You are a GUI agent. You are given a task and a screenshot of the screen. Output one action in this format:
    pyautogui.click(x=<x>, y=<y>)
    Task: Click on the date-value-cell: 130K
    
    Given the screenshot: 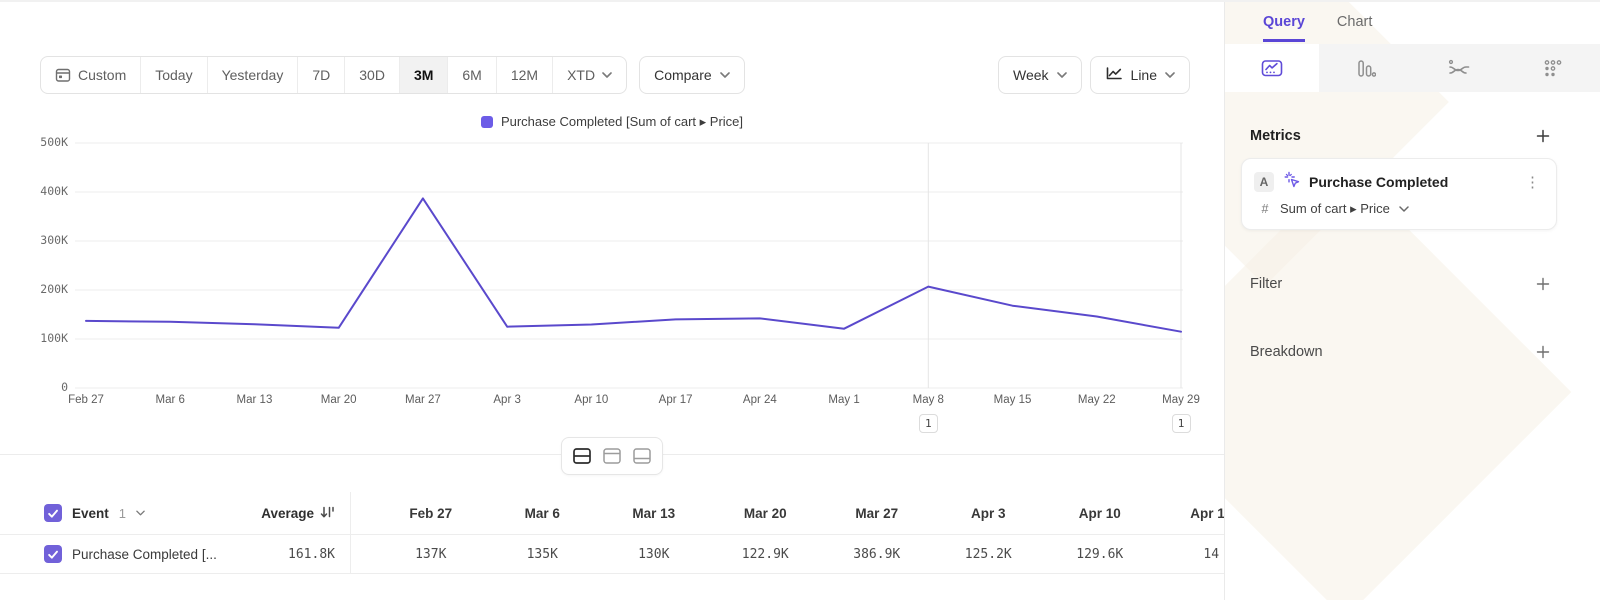 What is the action you would take?
    pyautogui.click(x=654, y=554)
    